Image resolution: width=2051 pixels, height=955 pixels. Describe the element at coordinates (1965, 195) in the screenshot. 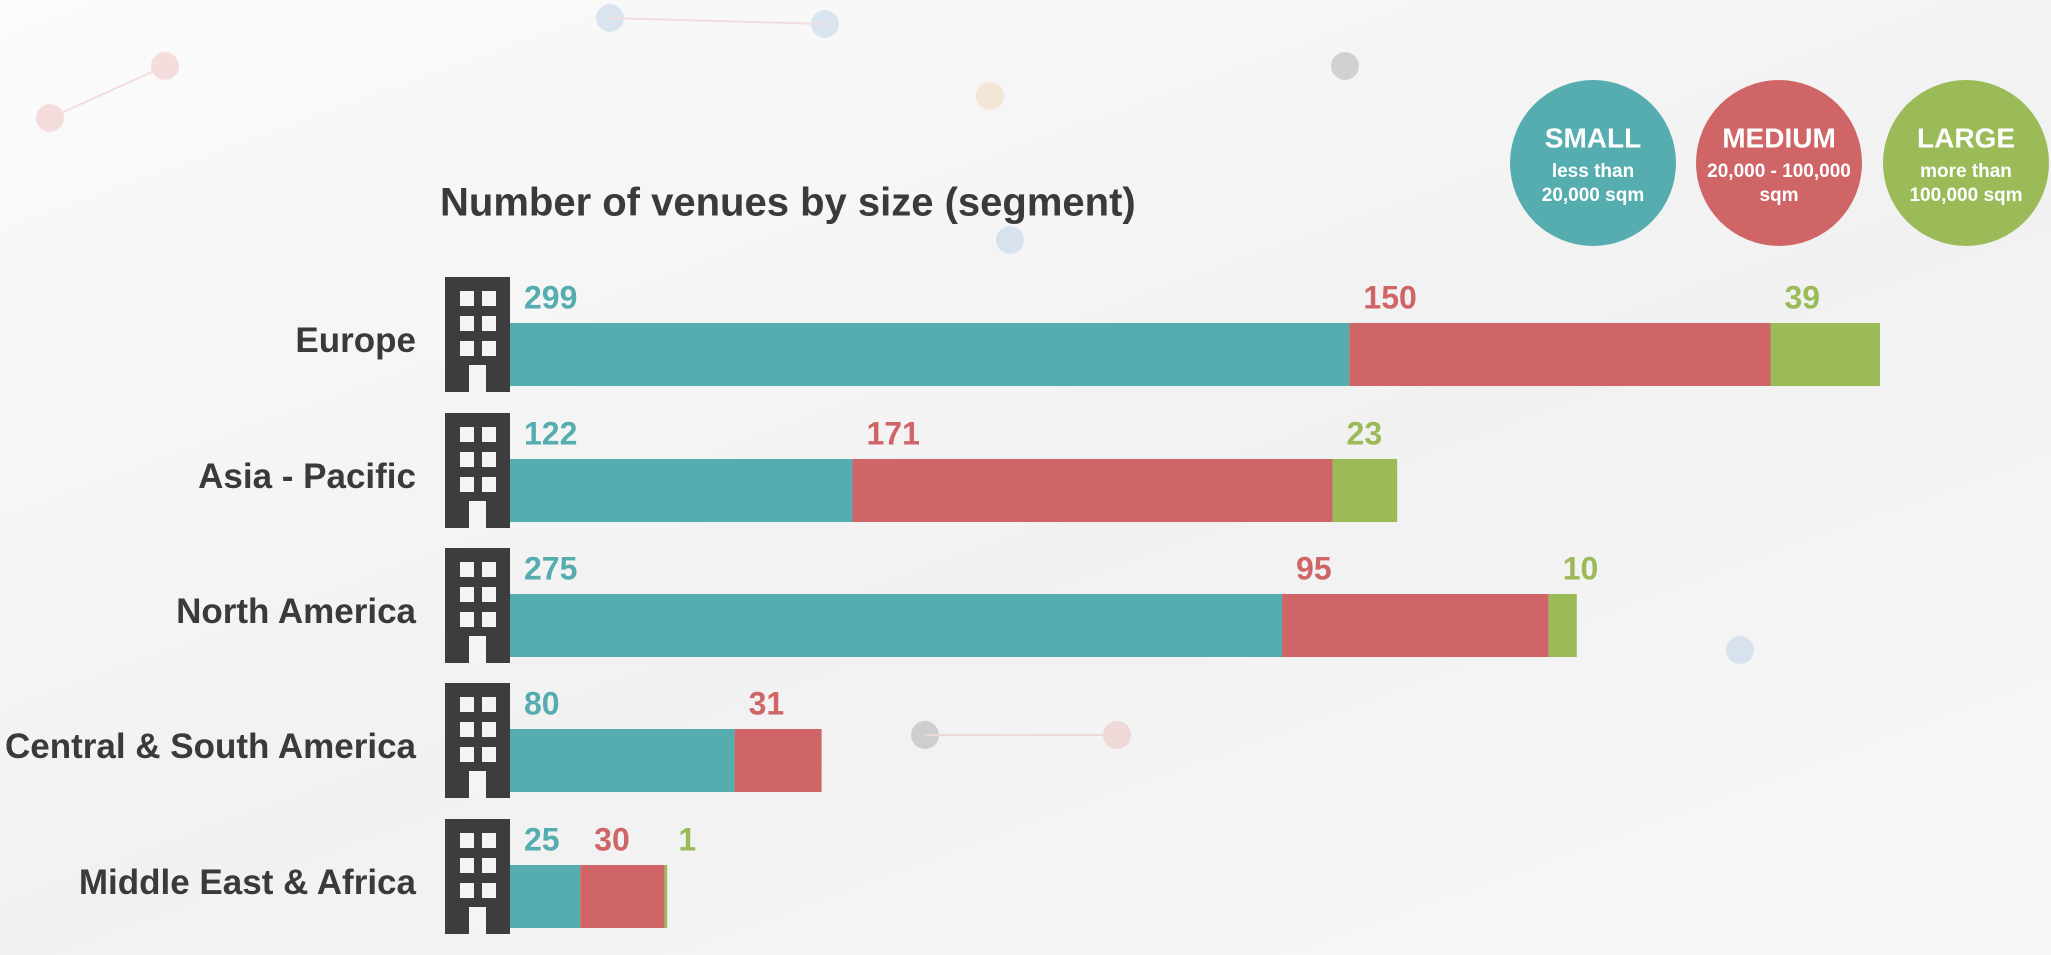

I see `legend-description: 100,000 sqm` at that location.